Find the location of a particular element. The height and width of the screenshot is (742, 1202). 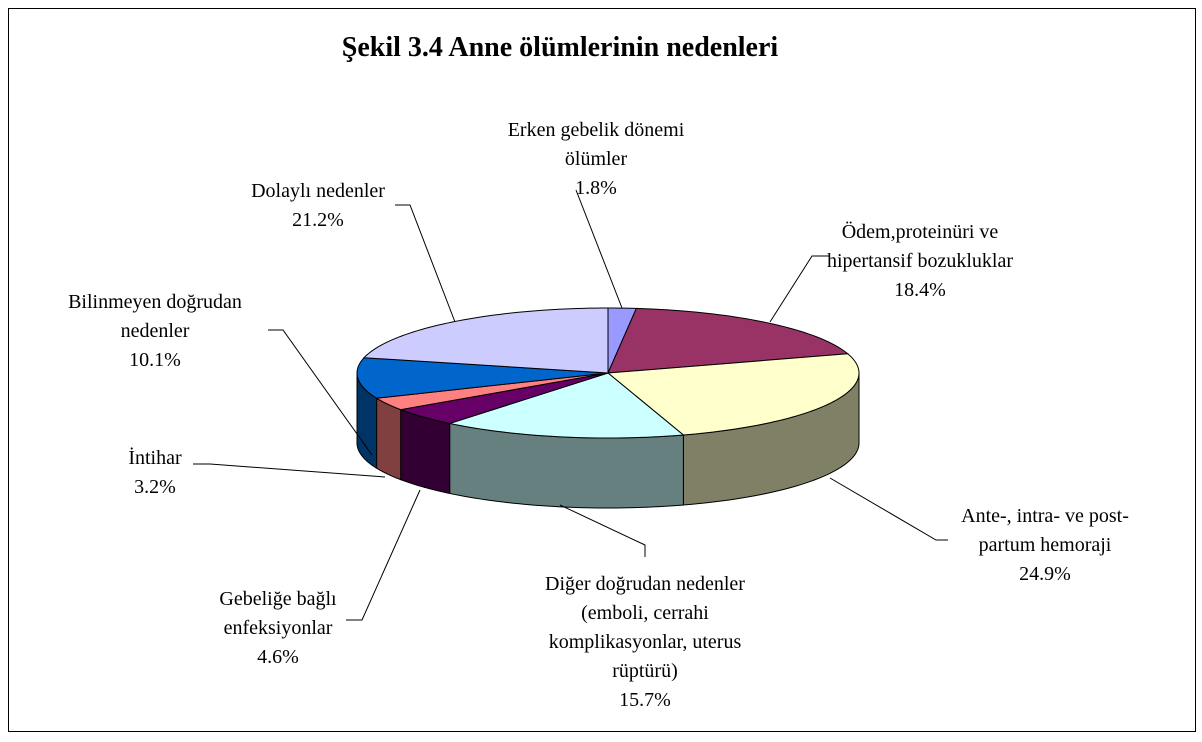

slice-label: Bilinmeyen doğrudan nedenler 10.1% is located at coordinates (155, 331).